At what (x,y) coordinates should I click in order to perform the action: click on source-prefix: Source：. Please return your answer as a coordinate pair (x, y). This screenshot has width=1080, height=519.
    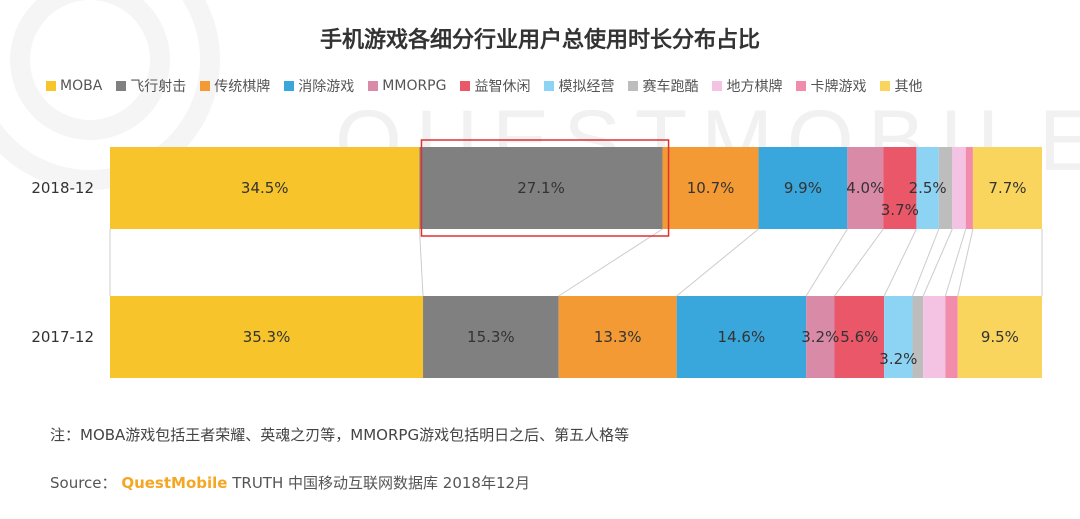
    Looking at the image, I should click on (83, 483).